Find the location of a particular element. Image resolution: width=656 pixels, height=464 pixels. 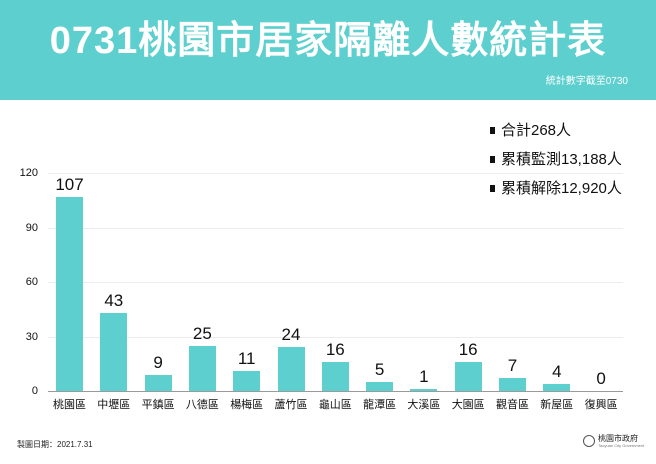

summary-total-label: 合計268人 is located at coordinates (536, 130).